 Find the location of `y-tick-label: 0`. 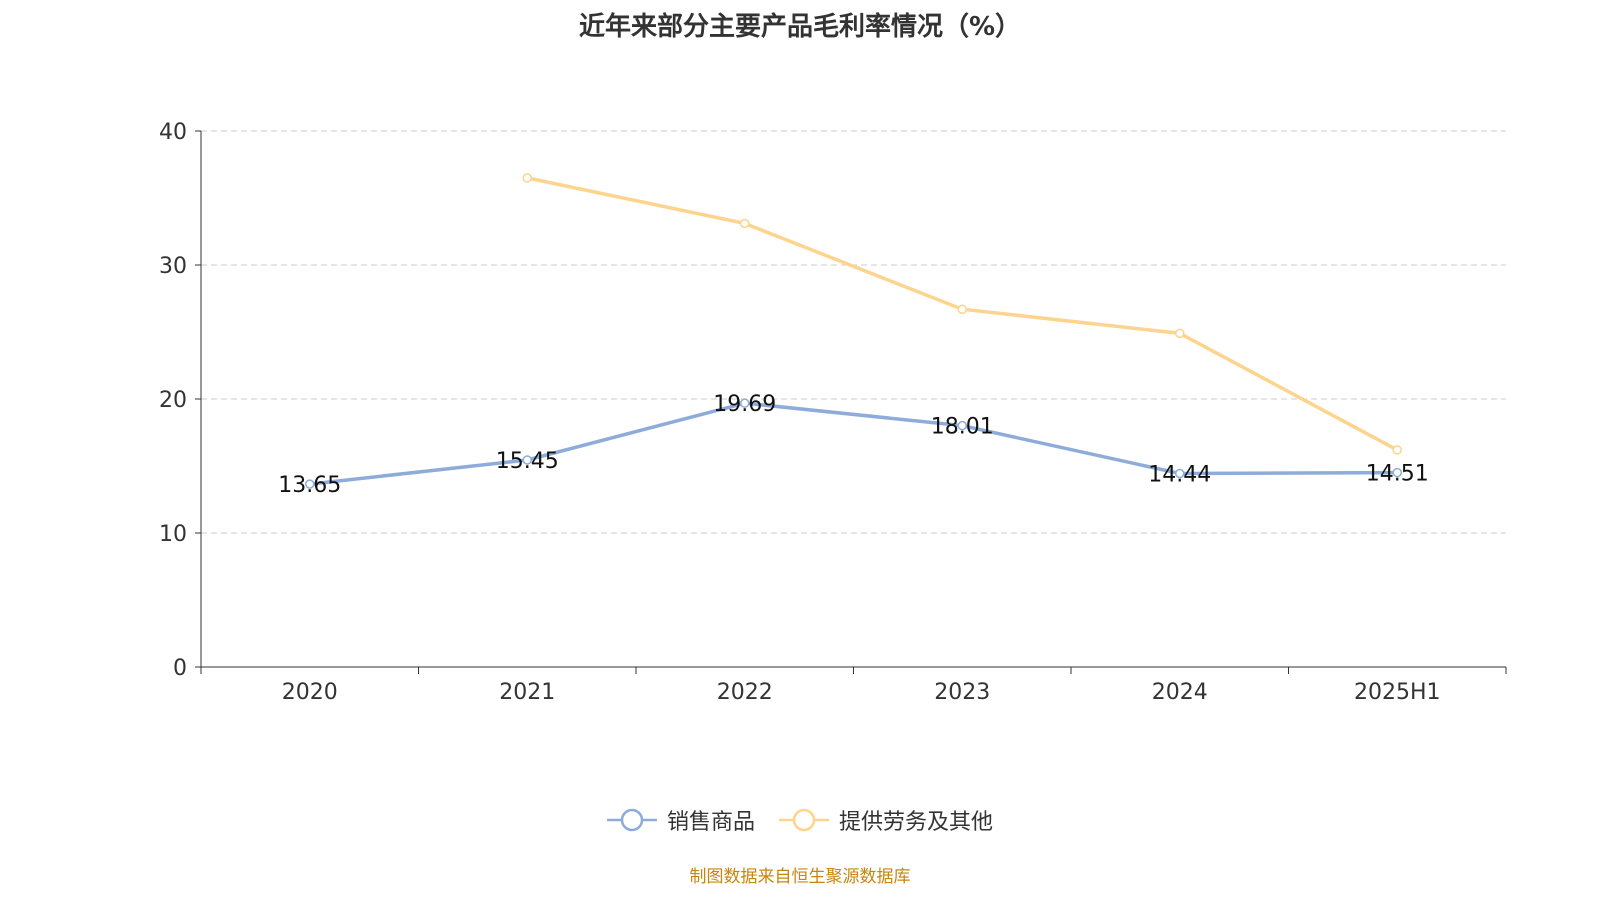

y-tick-label: 0 is located at coordinates (180, 668).